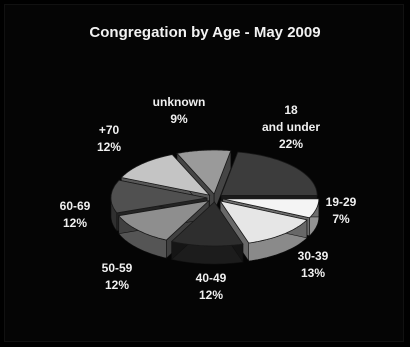  I want to click on slice-label-50-59: 50-59 12%, so click(117, 277).